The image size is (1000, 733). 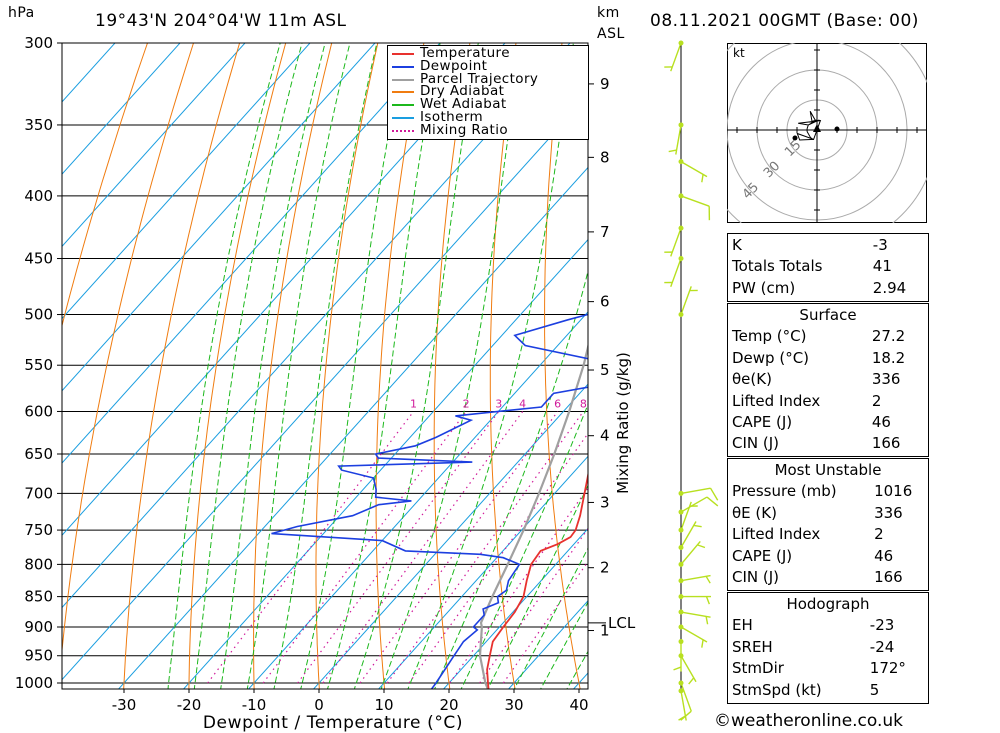 I want to click on km-tick-label: 3, so click(x=605, y=502).